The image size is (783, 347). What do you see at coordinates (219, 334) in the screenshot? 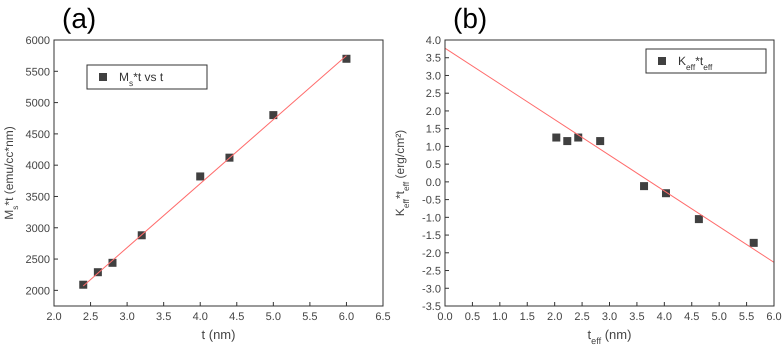
I see `x-axis-title: t (nm)` at bounding box center [219, 334].